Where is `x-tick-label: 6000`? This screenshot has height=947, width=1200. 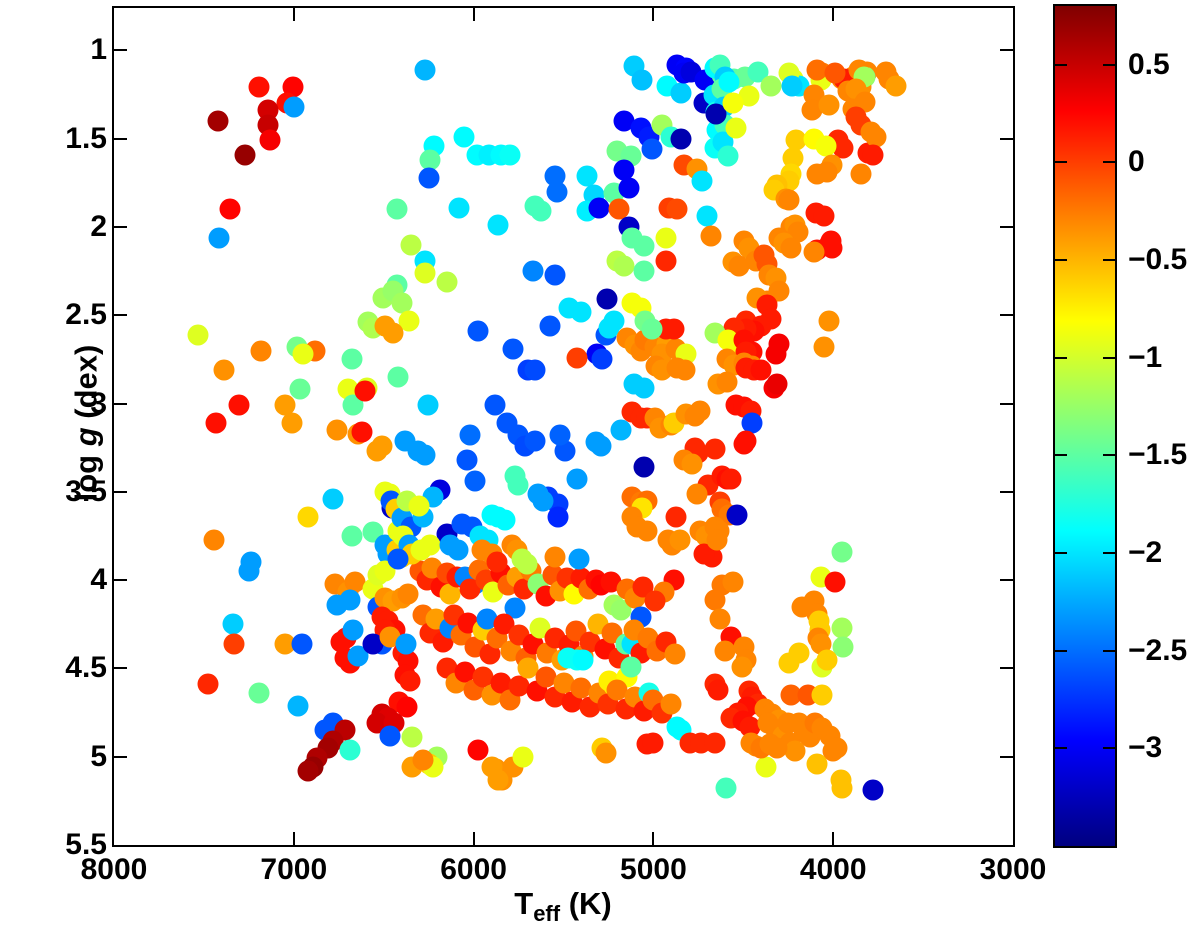 x-tick-label: 6000 is located at coordinates (473, 869).